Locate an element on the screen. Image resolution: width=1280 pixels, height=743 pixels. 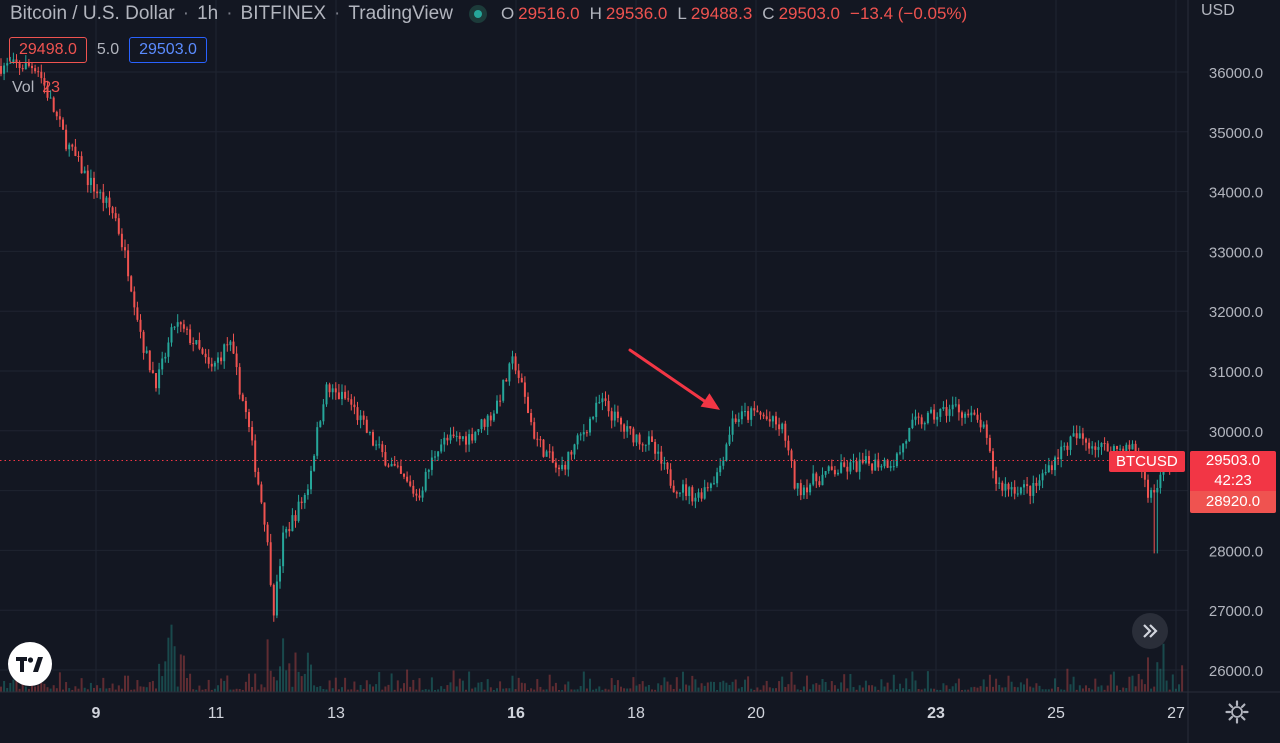
volume-key: Vol is located at coordinates (23, 87).